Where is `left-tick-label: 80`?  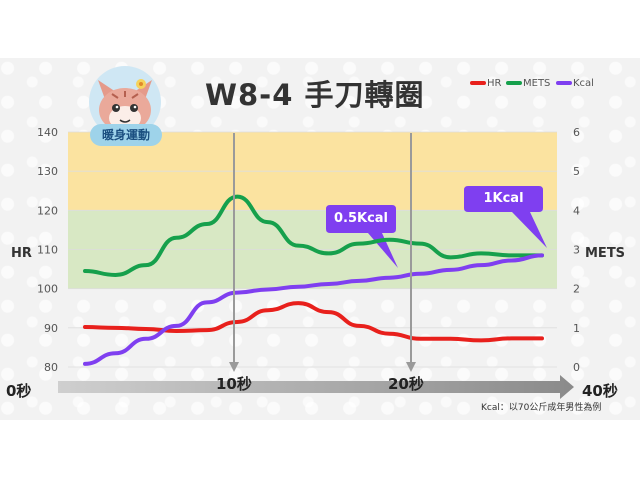
left-tick-label: 80 is located at coordinates (51, 367).